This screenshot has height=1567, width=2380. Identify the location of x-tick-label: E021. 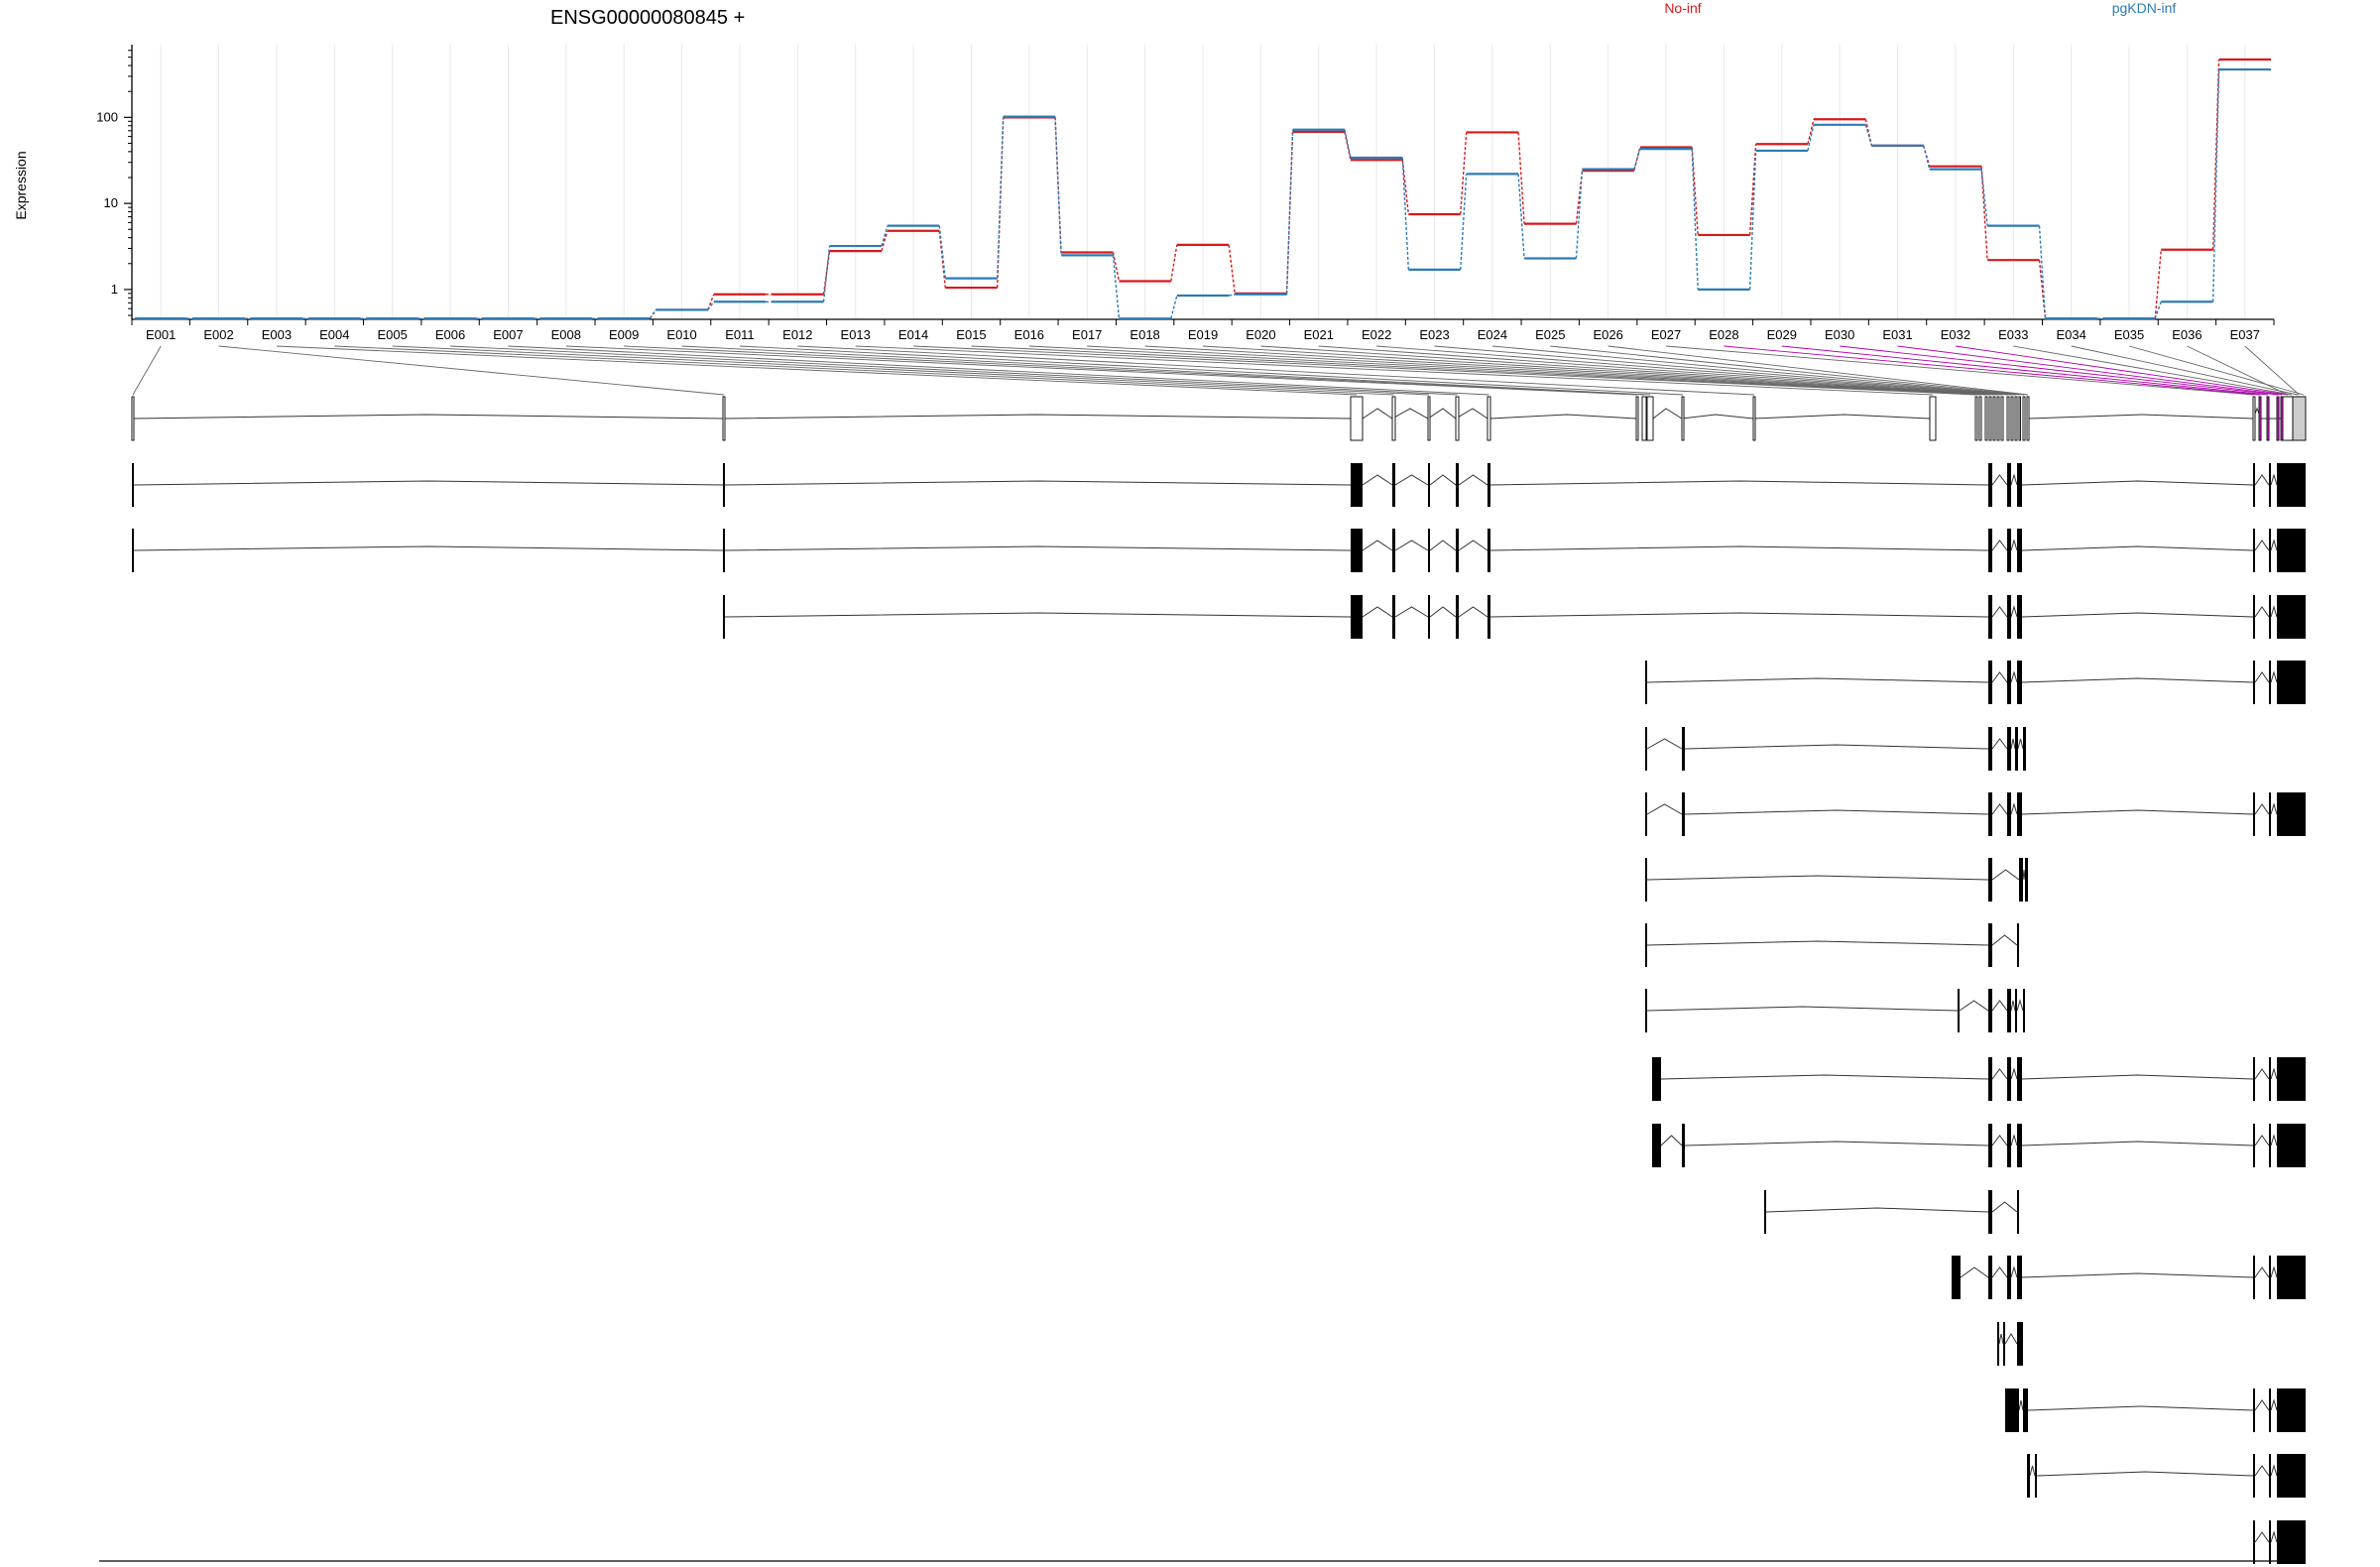
(1319, 334).